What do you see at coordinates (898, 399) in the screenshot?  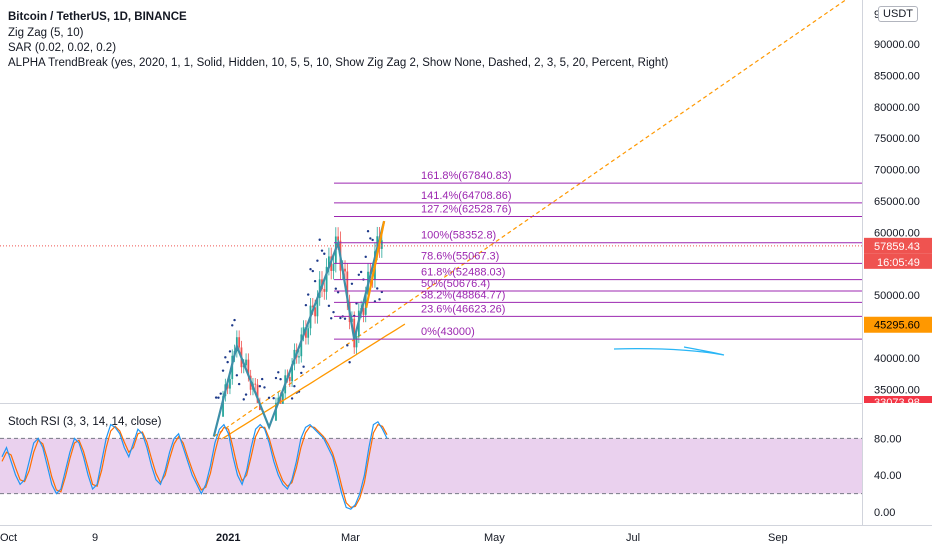 I see `bottom-price-tag` at bounding box center [898, 399].